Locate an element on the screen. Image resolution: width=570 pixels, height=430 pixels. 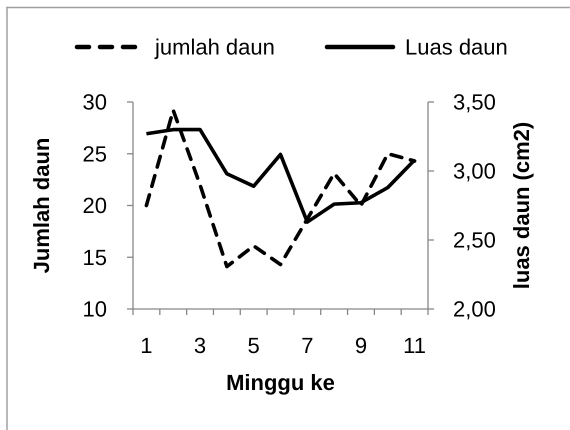
x-tick-label: 5 is located at coordinates (254, 345).